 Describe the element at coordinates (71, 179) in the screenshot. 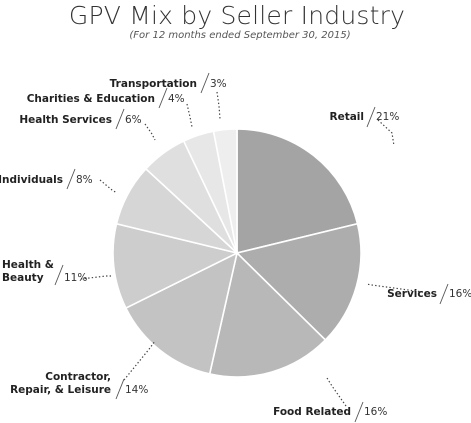

I see `label-slash-individuals` at that location.